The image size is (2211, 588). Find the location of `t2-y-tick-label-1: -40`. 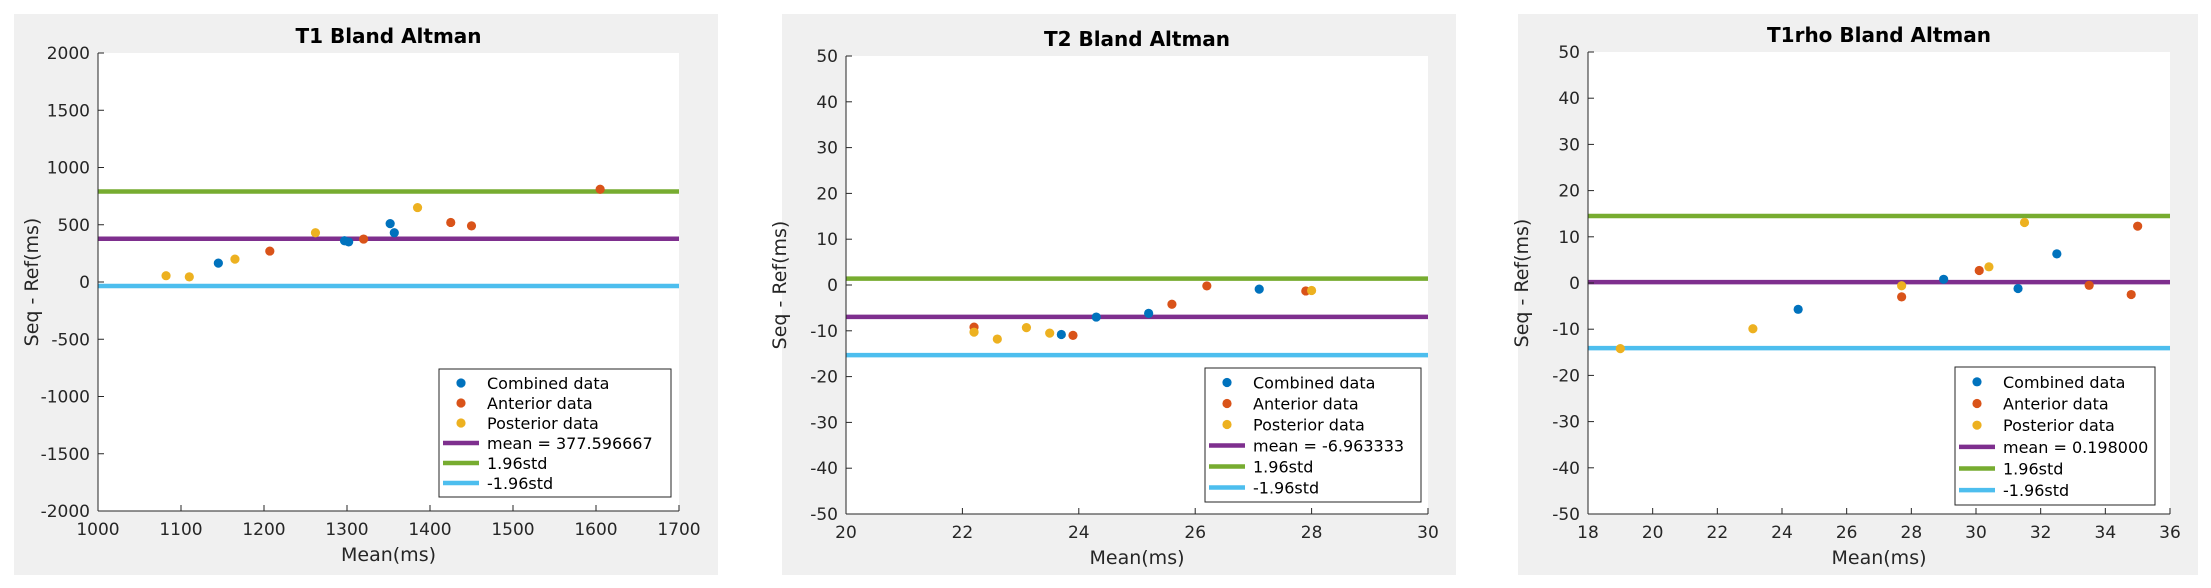

t2-y-tick-label-1: -40 is located at coordinates (824, 469).